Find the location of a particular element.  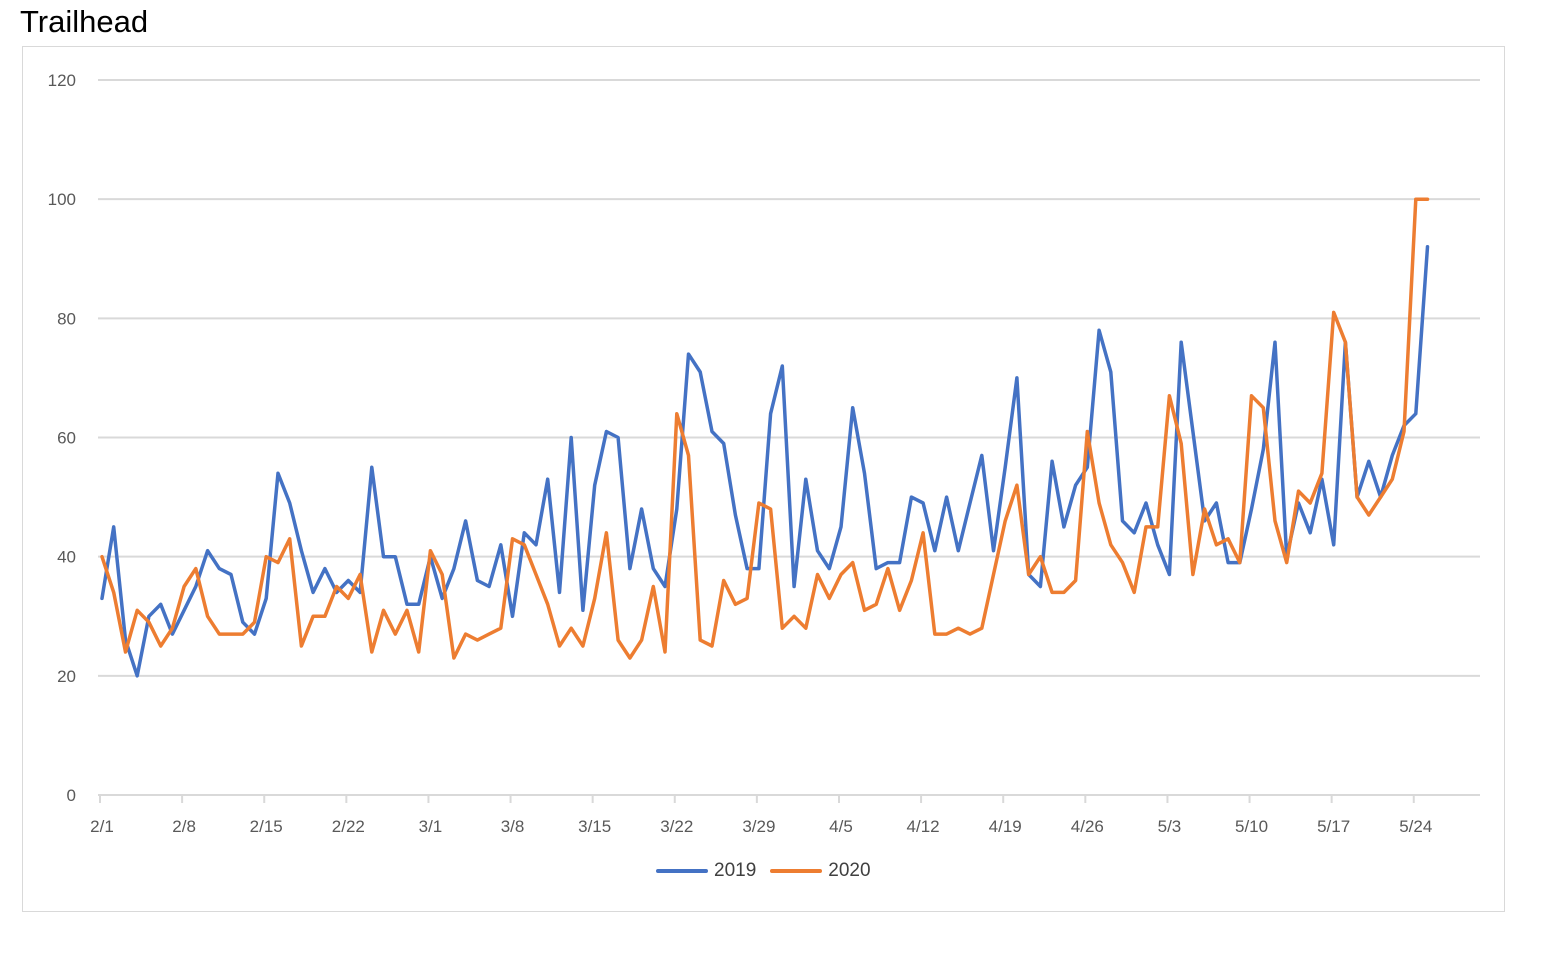

y-tick-label-100: 100 is located at coordinates (62, 199).